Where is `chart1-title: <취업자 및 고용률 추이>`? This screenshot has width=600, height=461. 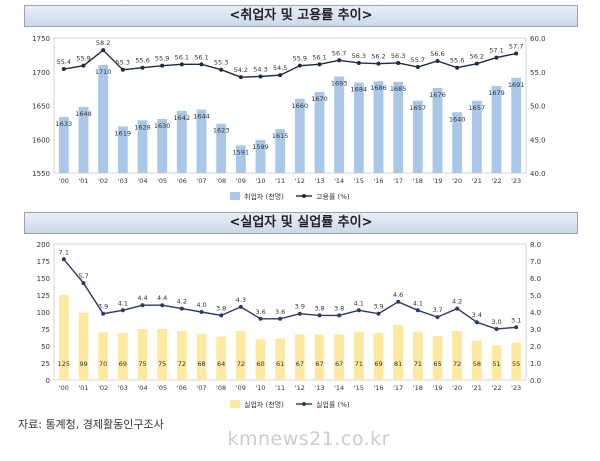 chart1-title: <취업자 및 고용률 추이> is located at coordinates (301, 16).